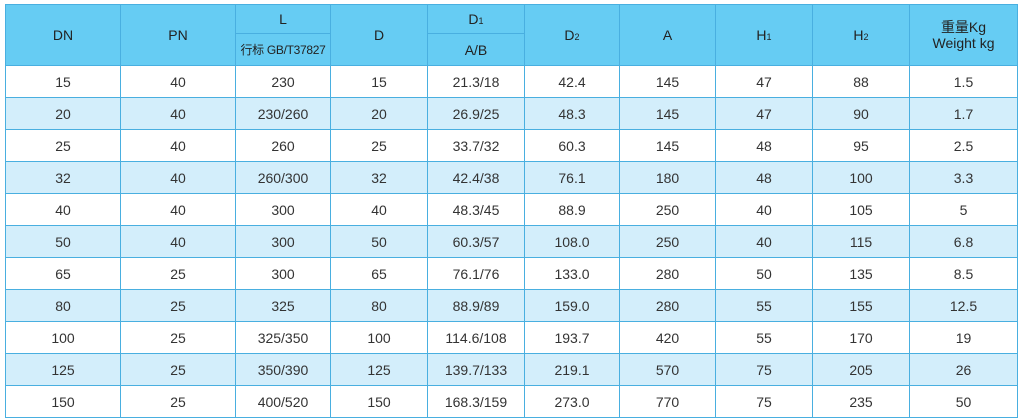  I want to click on table-cell: 88, so click(861, 81).